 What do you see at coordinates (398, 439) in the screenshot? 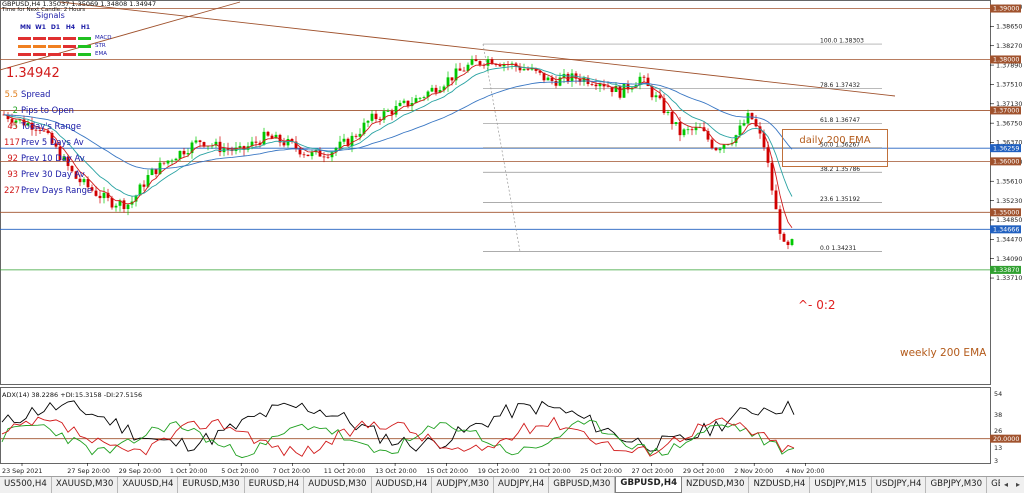
I see `plus-di-line` at bounding box center [398, 439].